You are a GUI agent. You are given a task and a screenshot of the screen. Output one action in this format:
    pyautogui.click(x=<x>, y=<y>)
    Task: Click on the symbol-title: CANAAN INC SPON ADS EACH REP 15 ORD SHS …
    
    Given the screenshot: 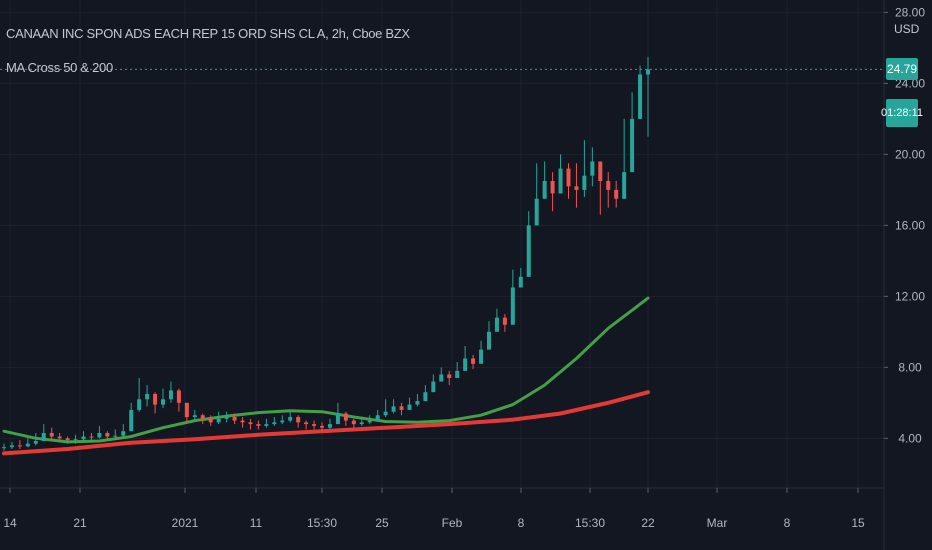 What is the action you would take?
    pyautogui.click(x=208, y=33)
    